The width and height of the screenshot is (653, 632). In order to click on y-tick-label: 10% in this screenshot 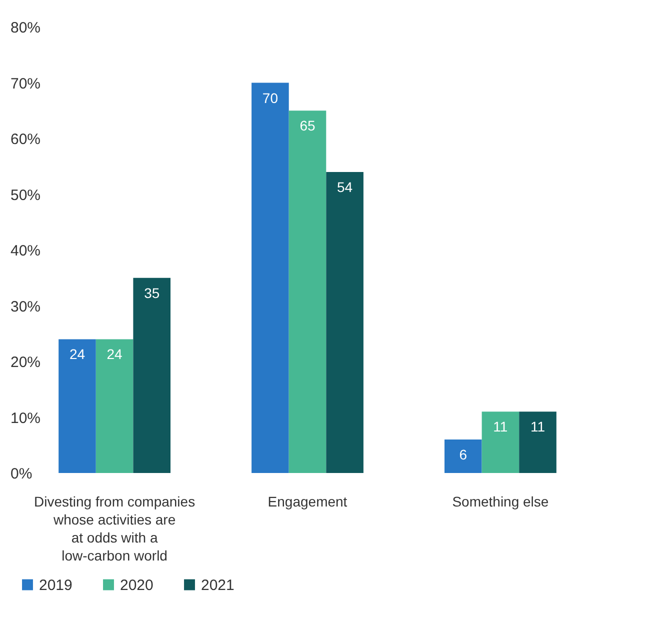, I will do `click(25, 418)`.